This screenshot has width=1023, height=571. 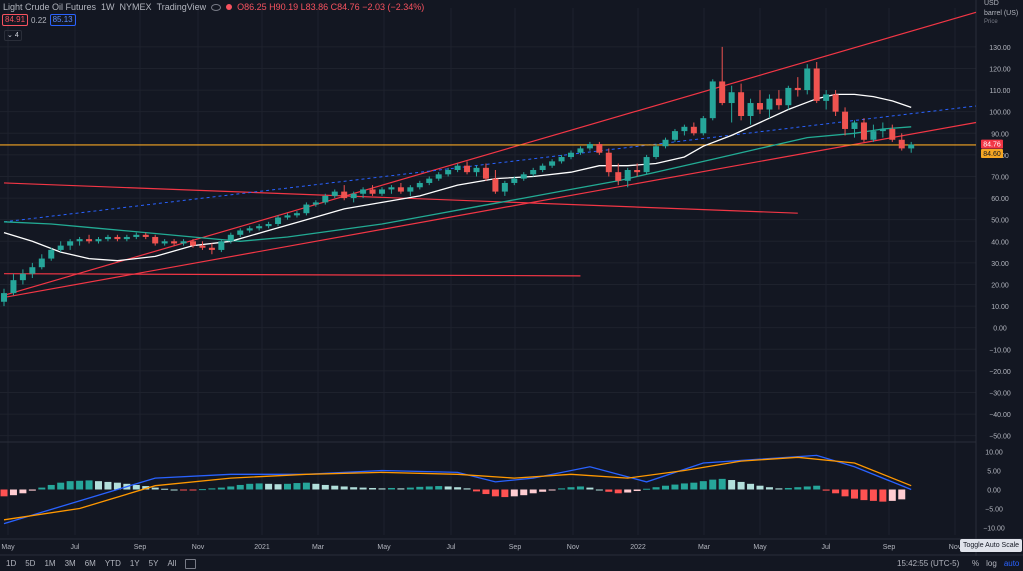 I want to click on status-dot-icon, so click(x=229, y=7).